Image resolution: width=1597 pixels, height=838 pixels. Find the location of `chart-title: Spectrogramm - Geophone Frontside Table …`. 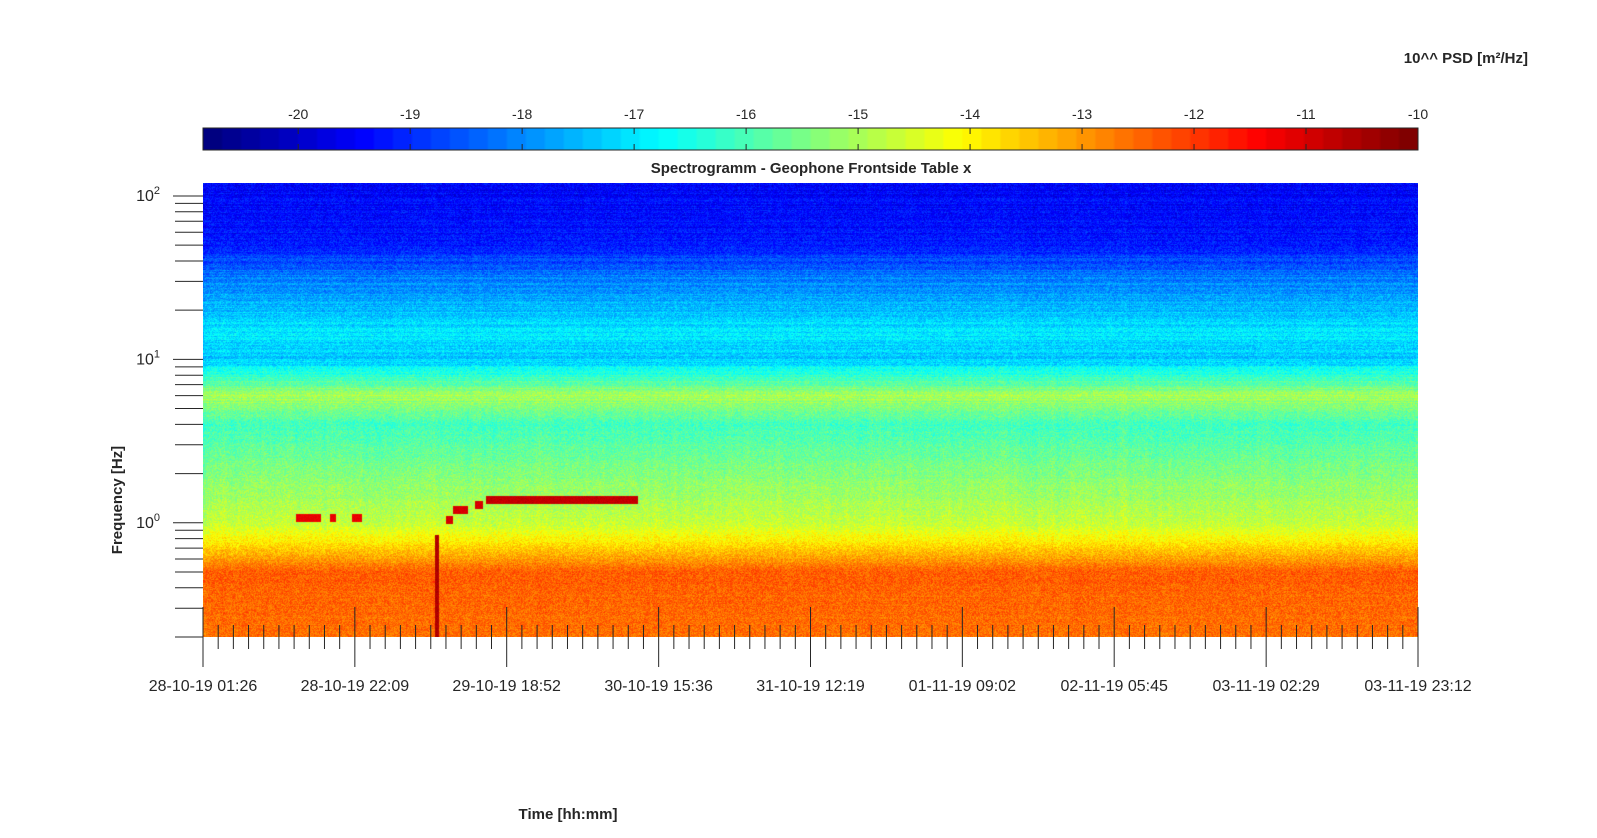

chart-title: Spectrogramm - Geophone Frontside Table … is located at coordinates (811, 168).